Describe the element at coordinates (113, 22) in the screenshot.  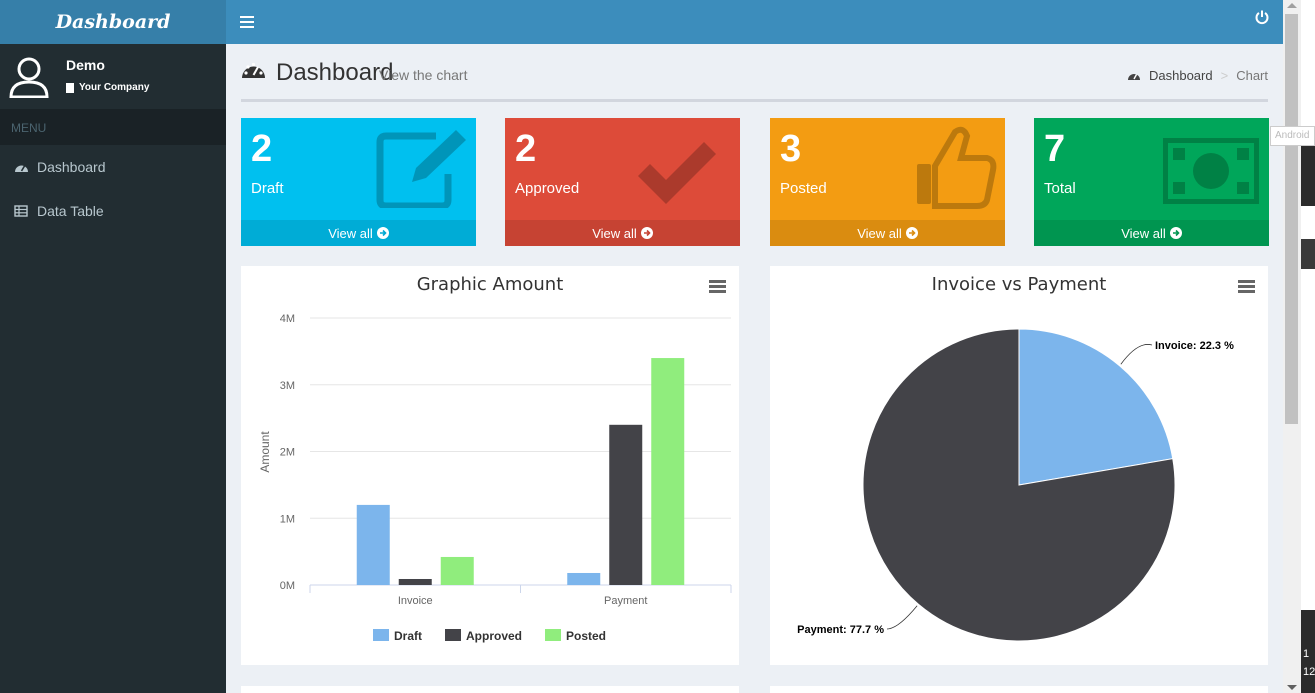
I see `brand-logo: Dashboard` at that location.